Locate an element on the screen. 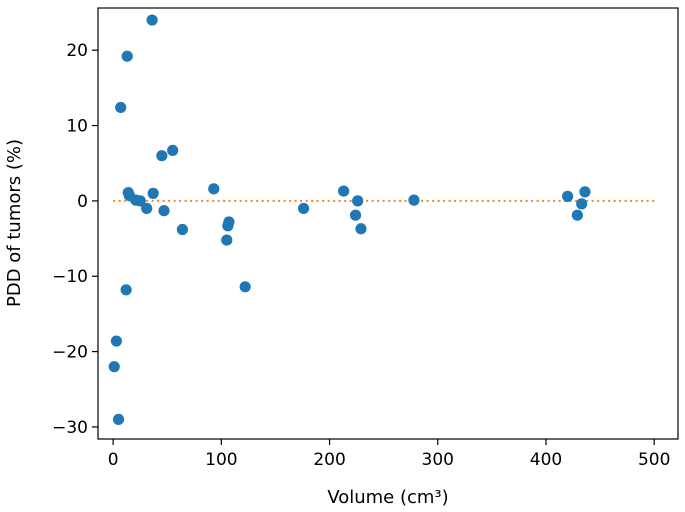 Image resolution: width=685 pixels, height=512 pixels. y-tick-label: 10 is located at coordinates (77, 127).